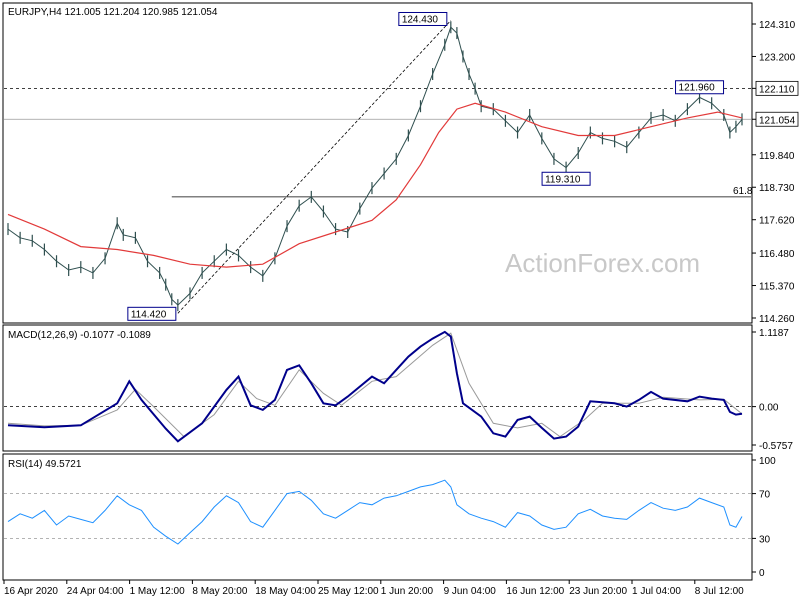 This screenshot has width=800, height=605. What do you see at coordinates (420, 19) in the screenshot?
I see `price-annotation-label: 124.430` at bounding box center [420, 19].